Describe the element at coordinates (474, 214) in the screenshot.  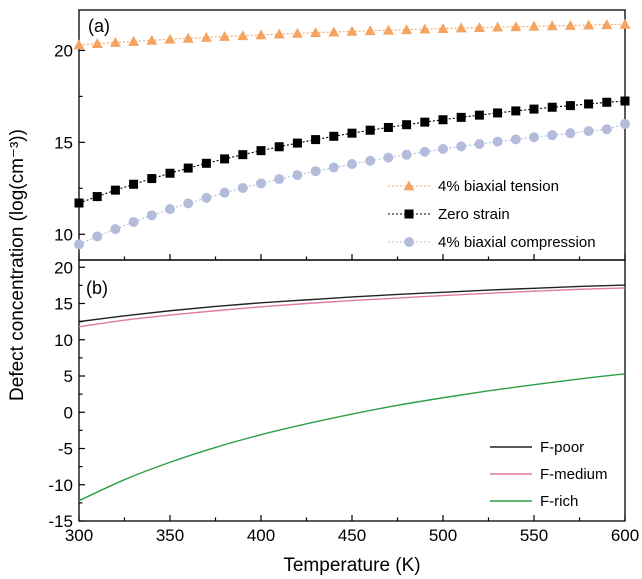
I see `legend-label: Zero strain` at that location.